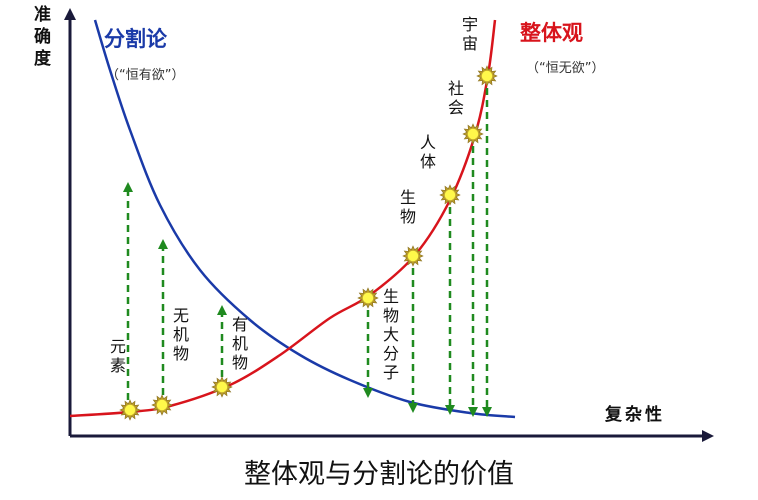  Describe the element at coordinates (634, 414) in the screenshot. I see `x-axis-label: 复杂性` at that location.